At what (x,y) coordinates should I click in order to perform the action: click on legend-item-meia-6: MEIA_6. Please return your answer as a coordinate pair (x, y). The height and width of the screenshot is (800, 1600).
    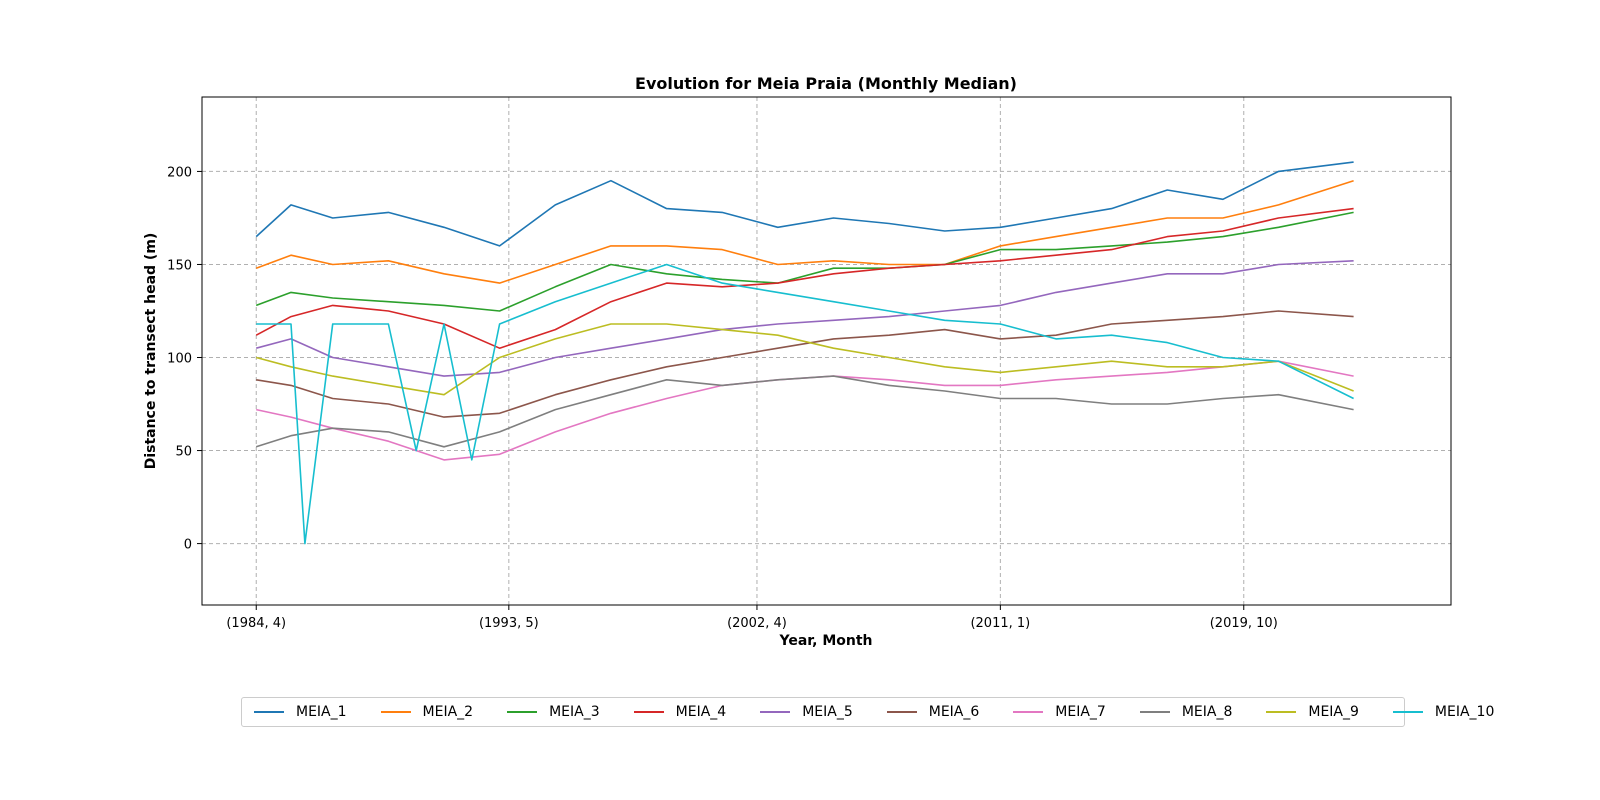
    Looking at the image, I should click on (947, 712).